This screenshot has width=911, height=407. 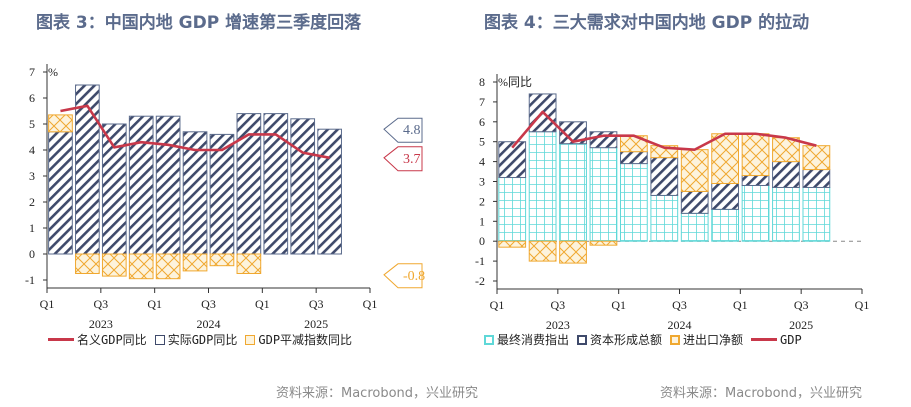 I want to click on right-legend: 最终消费指出 资本形成总额 进出口净额 GDP, so click(x=643, y=339).